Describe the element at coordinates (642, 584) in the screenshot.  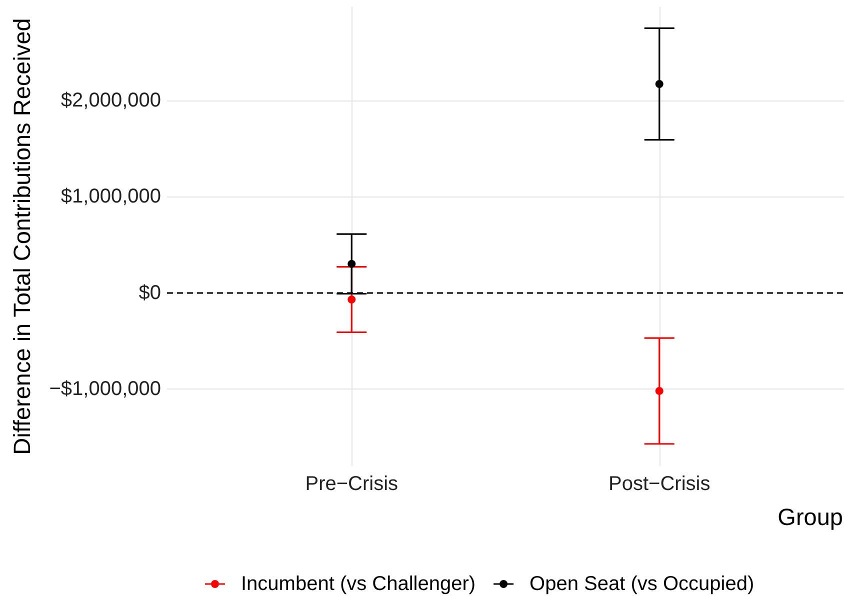
I see `legend-label: Open Seat (vs Occupied)` at that location.